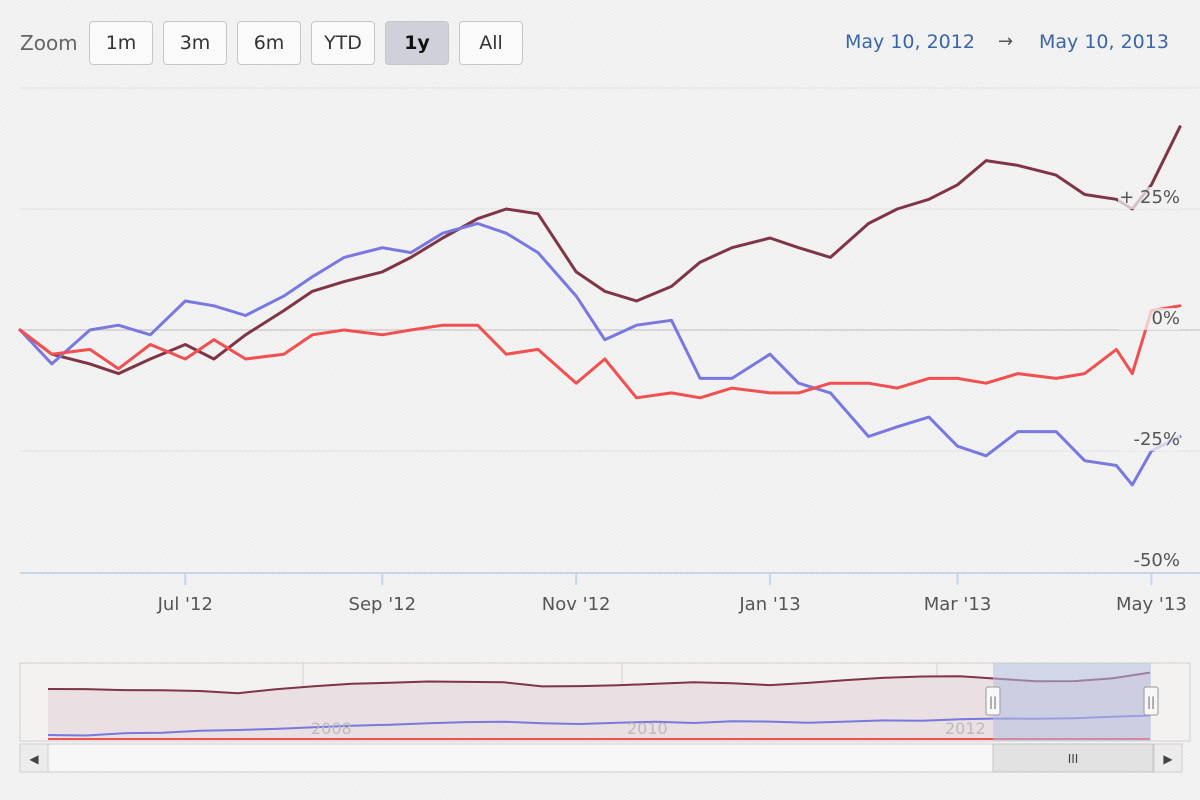 Image resolution: width=1200 pixels, height=800 pixels. I want to click on x-tick-label: Nov '12, so click(576, 604).